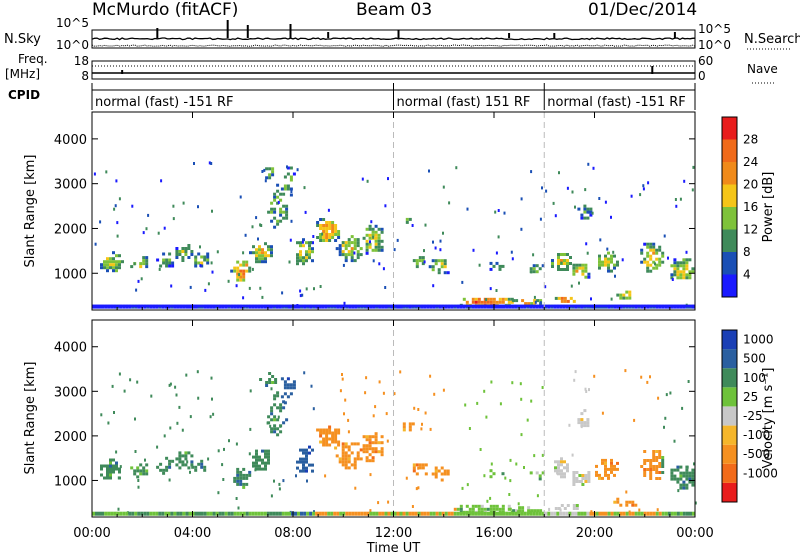 This screenshot has width=800, height=554. What do you see at coordinates (70, 229) in the screenshot?
I see `power-ytick-label-2000: 2000` at bounding box center [70, 229].